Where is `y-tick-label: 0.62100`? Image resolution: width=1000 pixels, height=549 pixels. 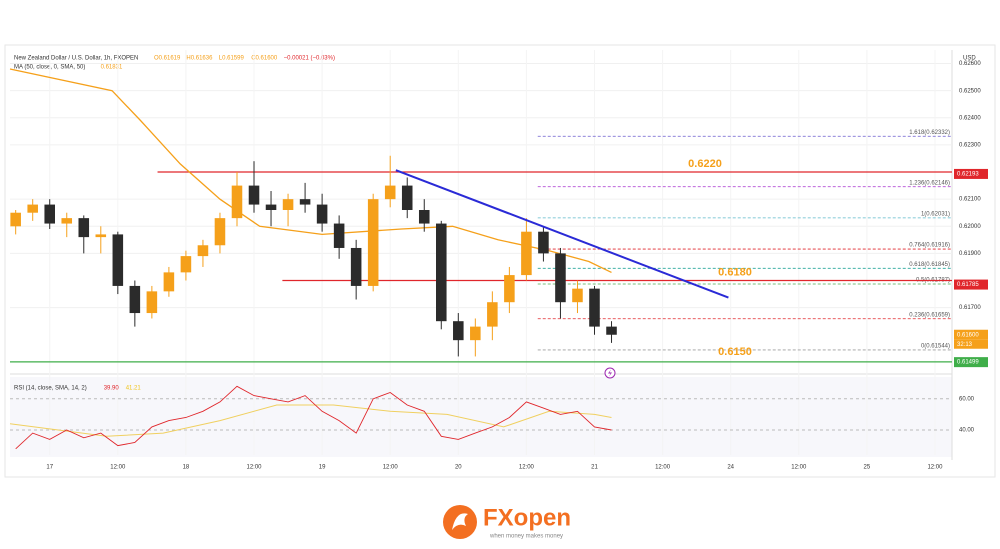 y-tick-label: 0.62100 is located at coordinates (970, 200).